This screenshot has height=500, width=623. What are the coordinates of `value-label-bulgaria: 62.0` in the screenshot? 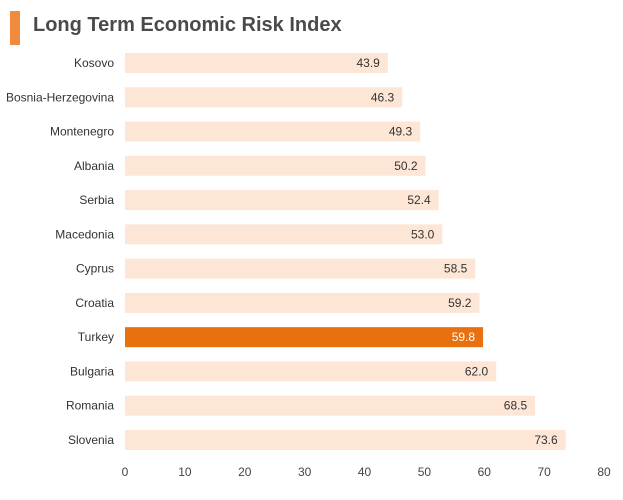 It's located at (477, 371).